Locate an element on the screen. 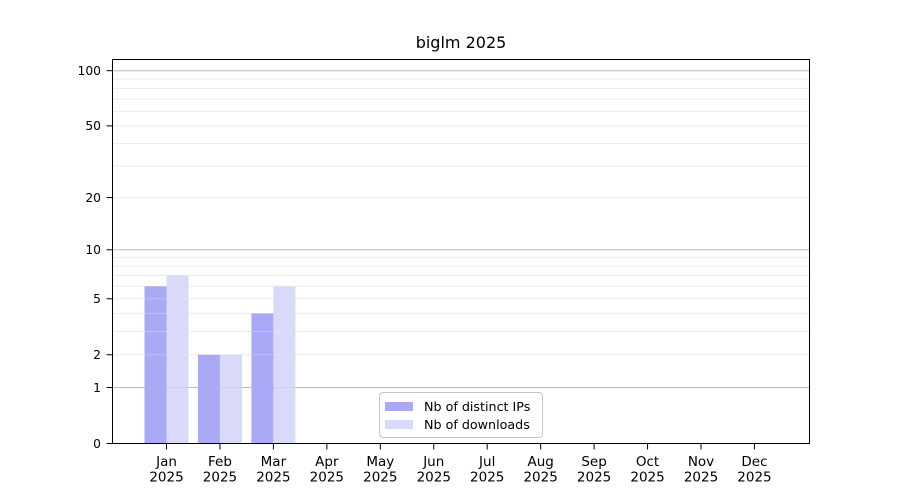  y-tick-label: 10 is located at coordinates (93, 250).